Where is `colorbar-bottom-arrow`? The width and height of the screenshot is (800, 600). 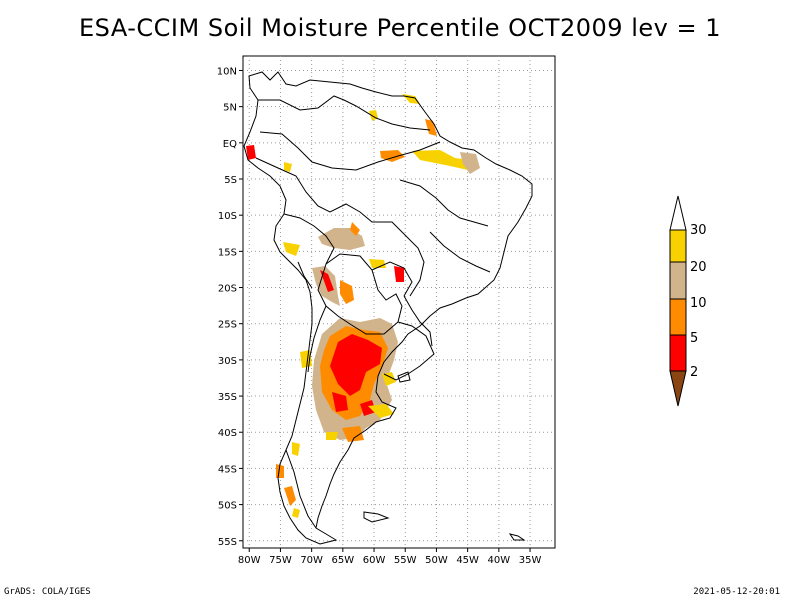
colorbar-bottom-arrow is located at coordinates (678, 388).